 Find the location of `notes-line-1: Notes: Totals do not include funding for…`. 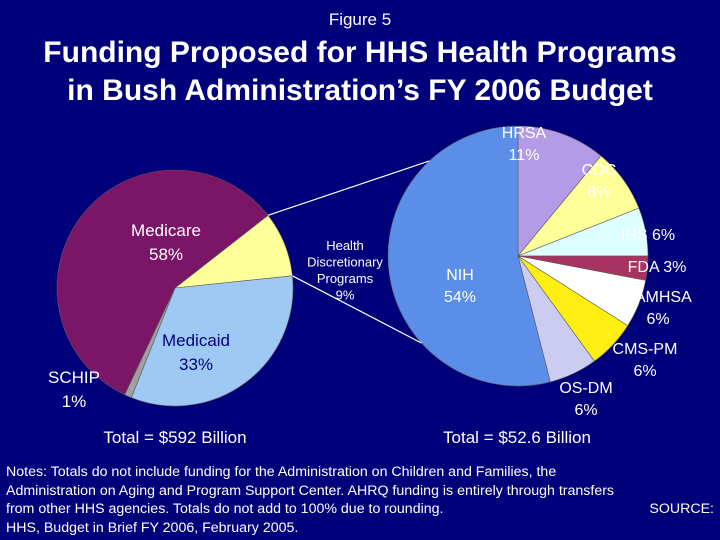

notes-line-1: Notes: Totals do not include funding for… is located at coordinates (281, 472).